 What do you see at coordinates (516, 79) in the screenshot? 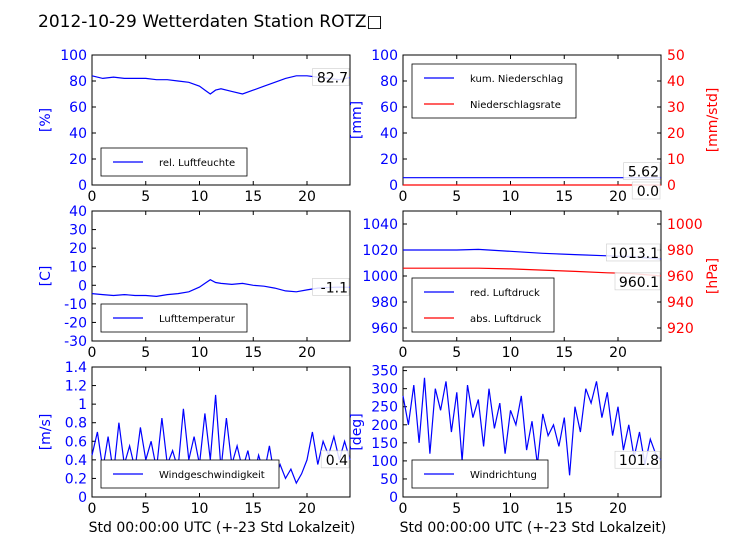
I see `legend-label: kum. Niederschlag` at bounding box center [516, 79].